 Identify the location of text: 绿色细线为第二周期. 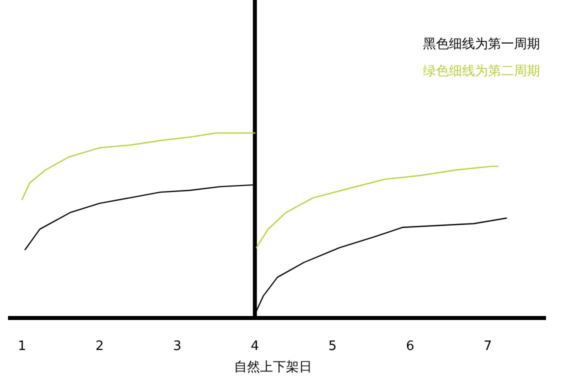
(481, 71).